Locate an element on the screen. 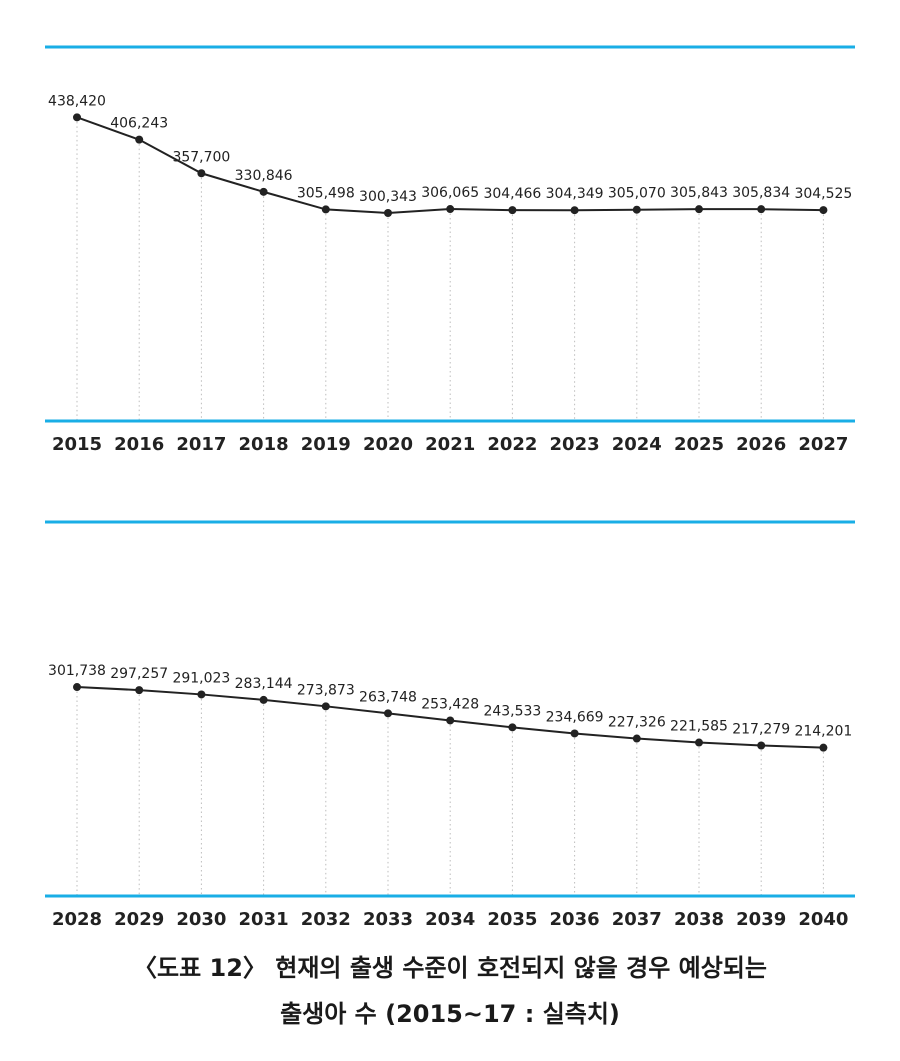 The image size is (900, 1061). x-tick-label: 2026 is located at coordinates (761, 444).